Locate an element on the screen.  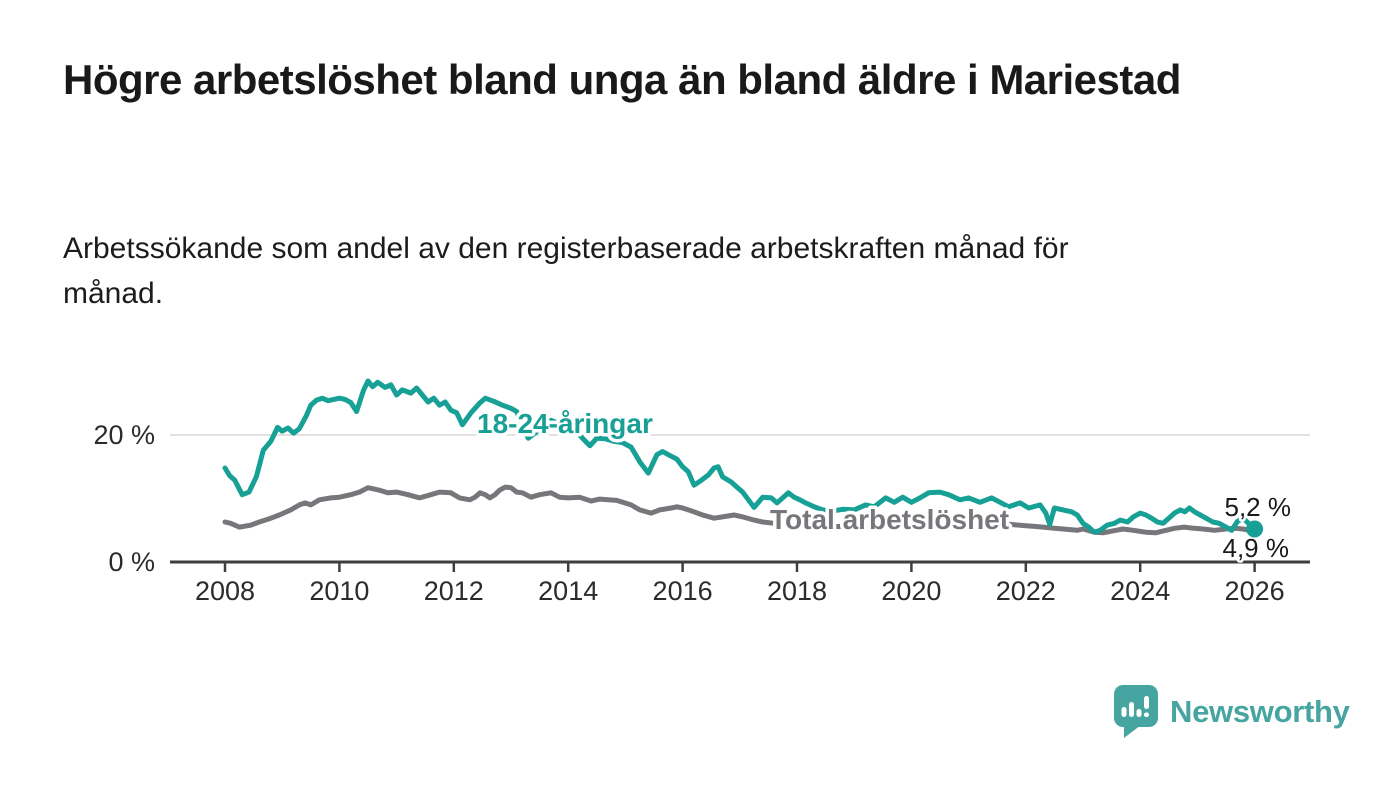
value-label-youth: 5,2 % is located at coordinates (1258, 507).